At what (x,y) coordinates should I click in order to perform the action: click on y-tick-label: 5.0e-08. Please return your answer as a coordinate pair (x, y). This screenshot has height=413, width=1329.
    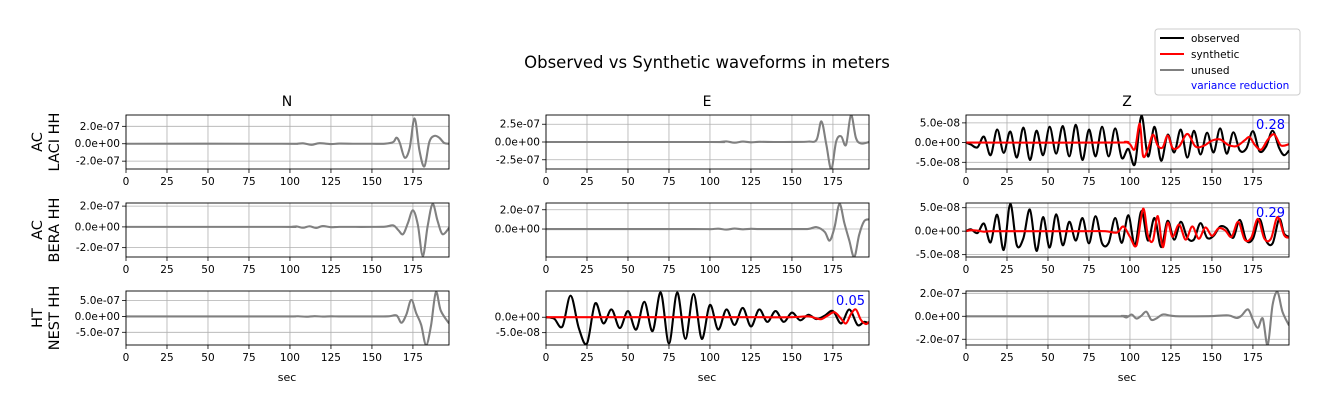
    Looking at the image, I should click on (940, 208).